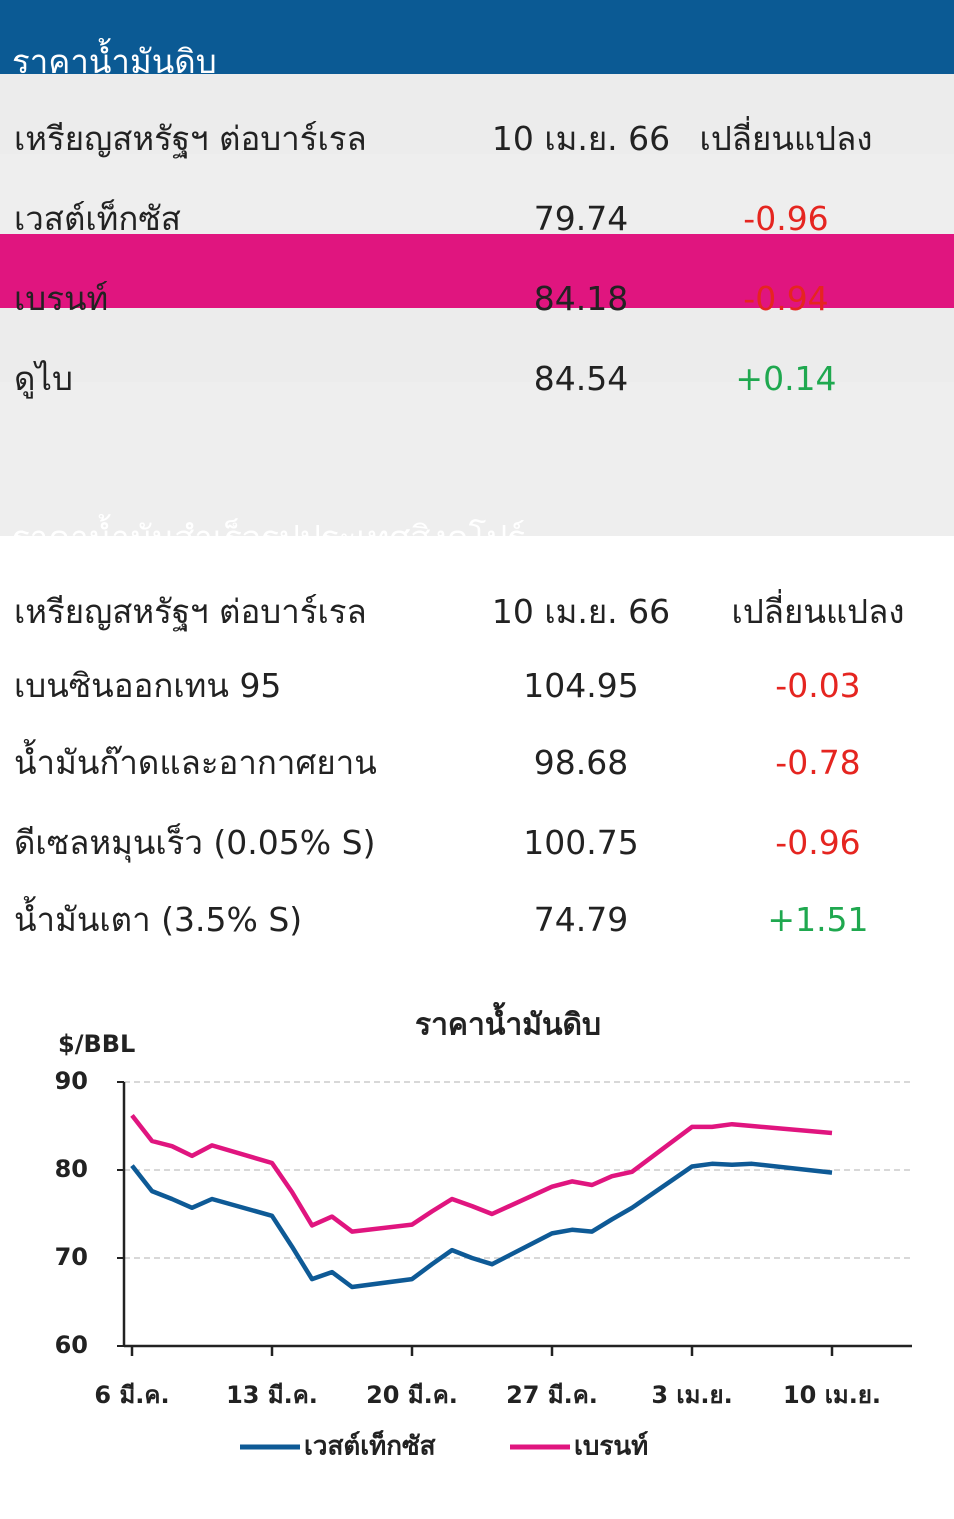  What do you see at coordinates (818, 685) in the screenshot?
I see `change: -0.03` at bounding box center [818, 685].